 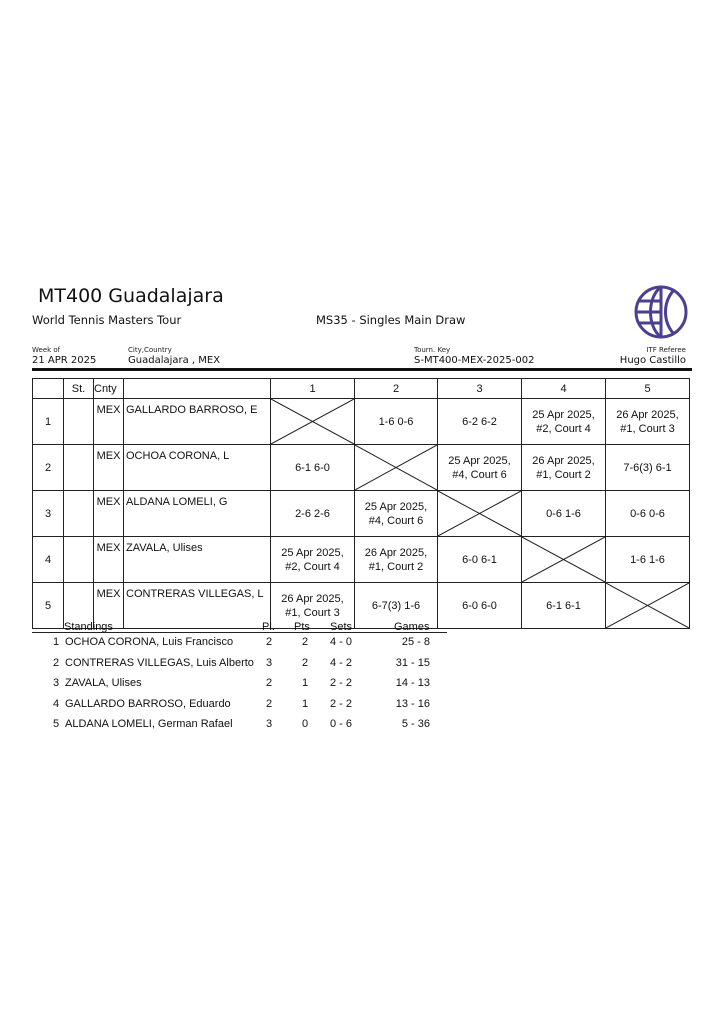 I want to click on standing-games: 14 - 13, so click(x=412, y=683).